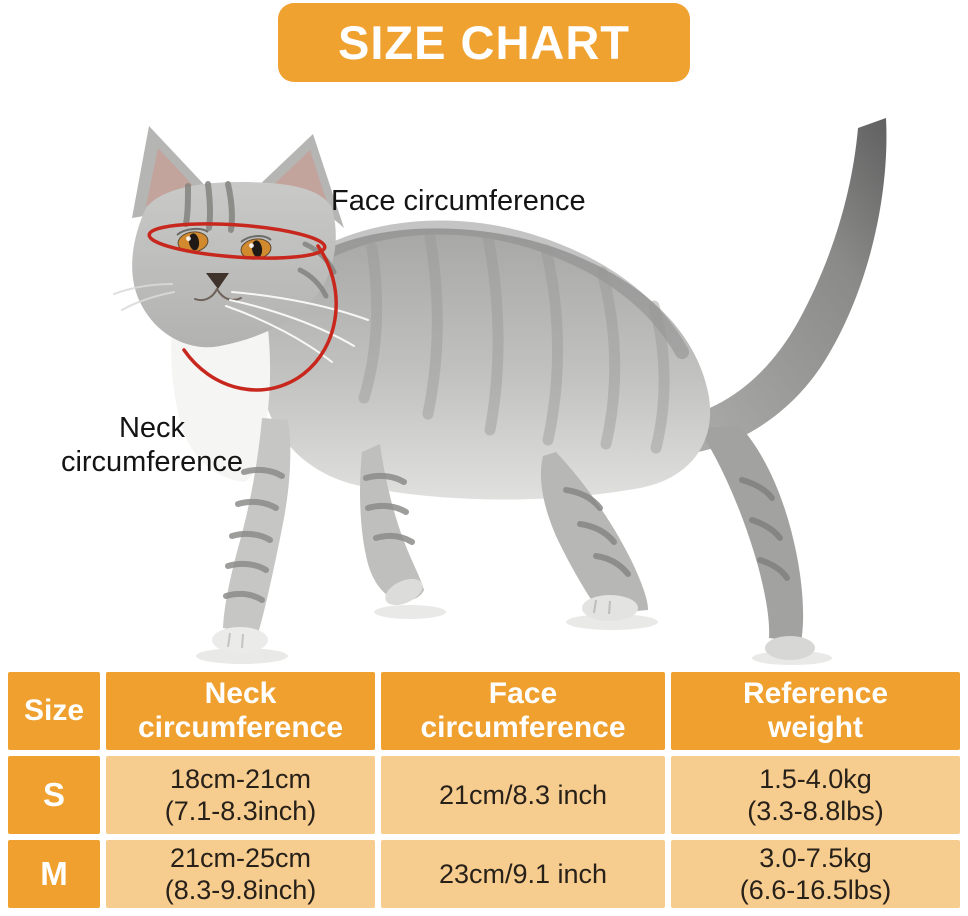 The image size is (968, 916). I want to click on cat-forehead-stripes, so click(260, 240).